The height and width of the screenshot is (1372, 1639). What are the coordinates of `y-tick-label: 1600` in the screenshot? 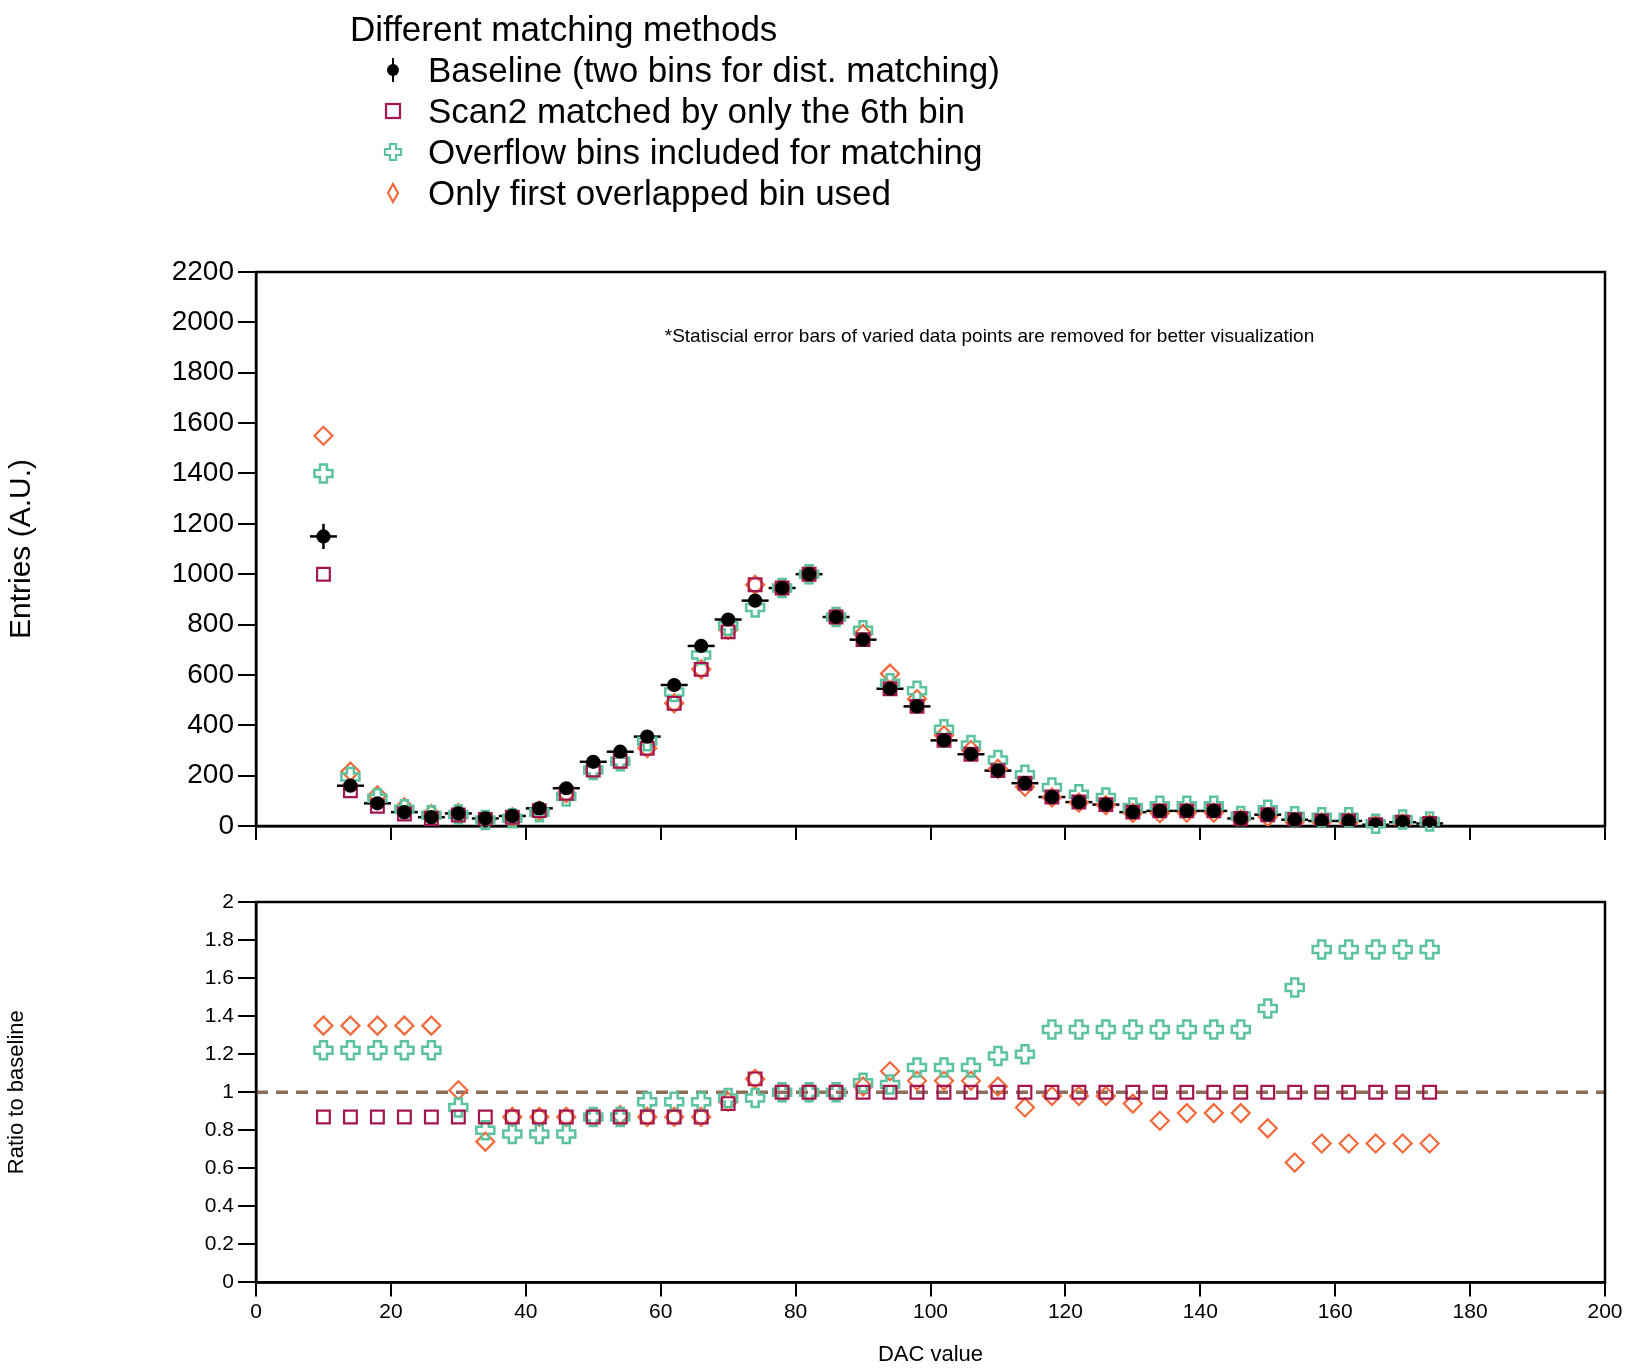 It's located at (202, 421).